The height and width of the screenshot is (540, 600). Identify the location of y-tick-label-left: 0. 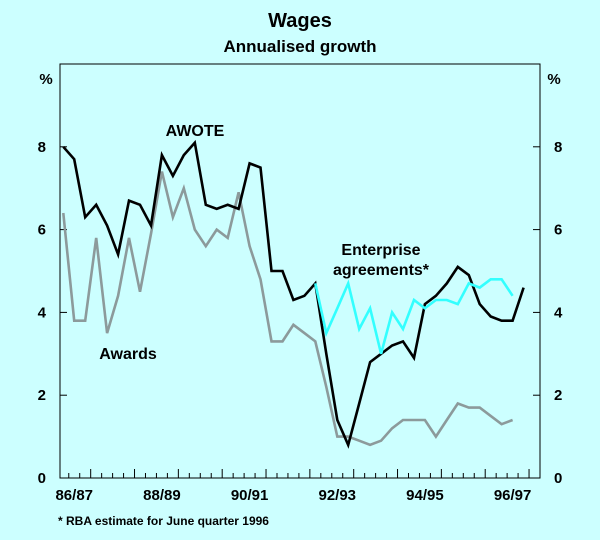
(42, 478).